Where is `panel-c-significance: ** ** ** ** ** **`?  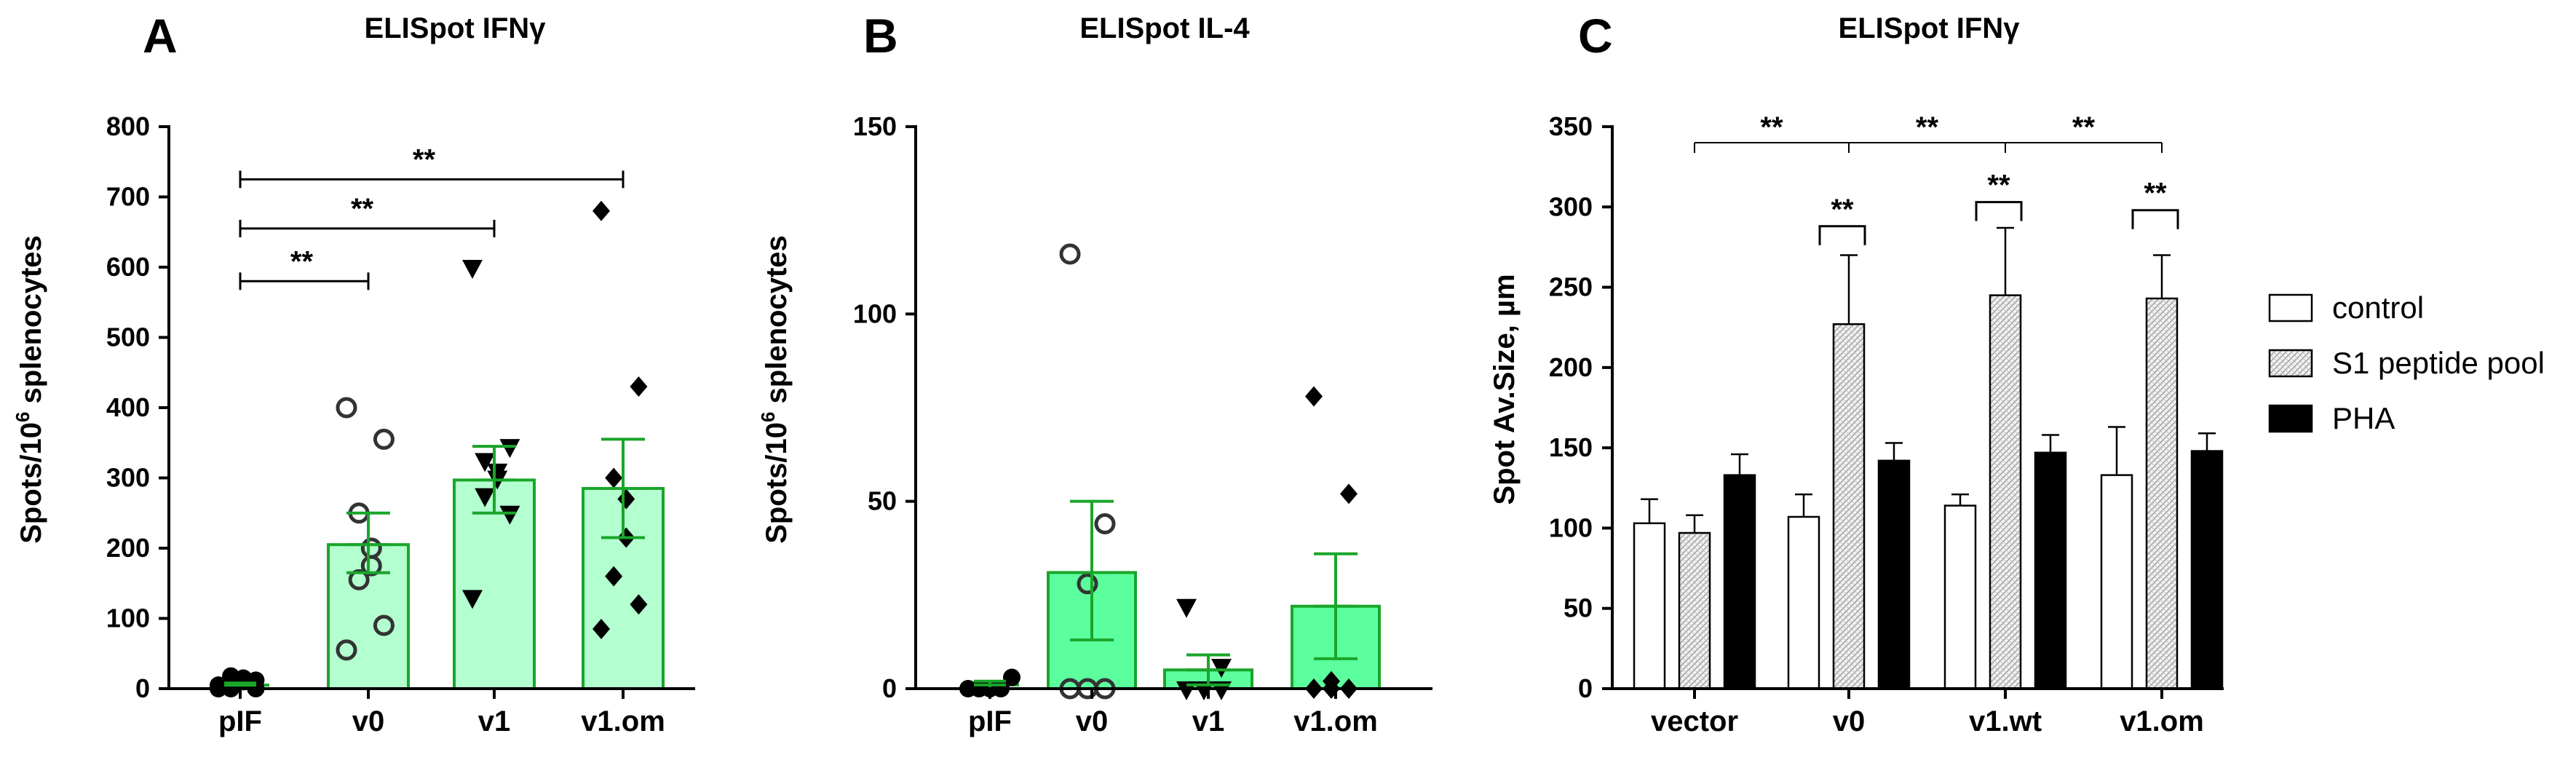
panel-c-significance: ** ** ** ** ** ** is located at coordinates (1936, 178).